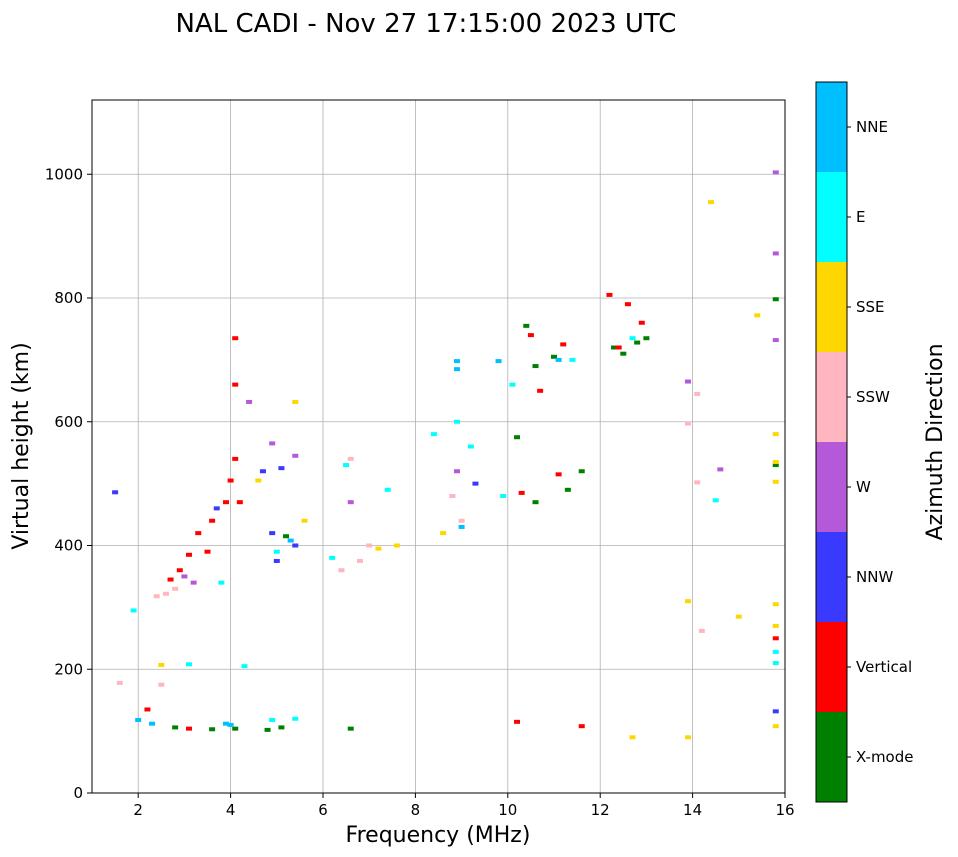 The width and height of the screenshot is (958, 857). I want to click on x-axis-label: Frequency (MHz), so click(438, 835).